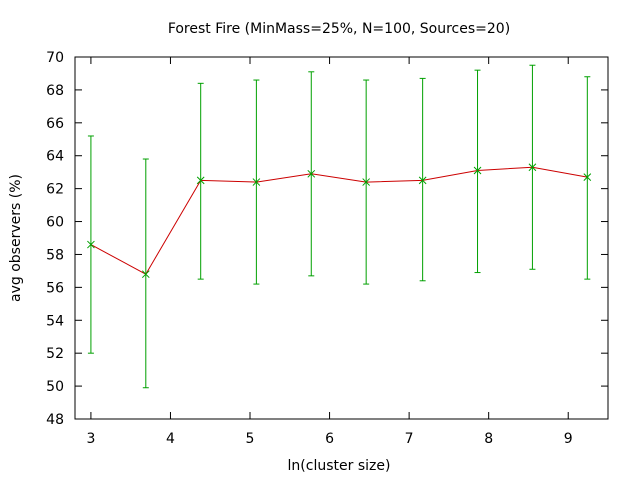 The image size is (640, 480). Describe the element at coordinates (409, 439) in the screenshot. I see `x-tick-label-4: 7` at that location.